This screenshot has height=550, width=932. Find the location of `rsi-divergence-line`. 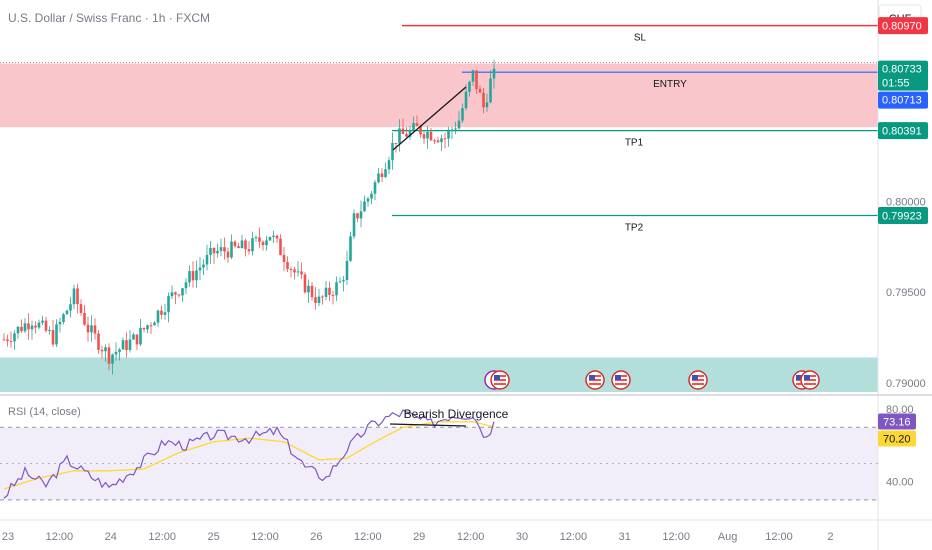

rsi-divergence-line is located at coordinates (428, 425).